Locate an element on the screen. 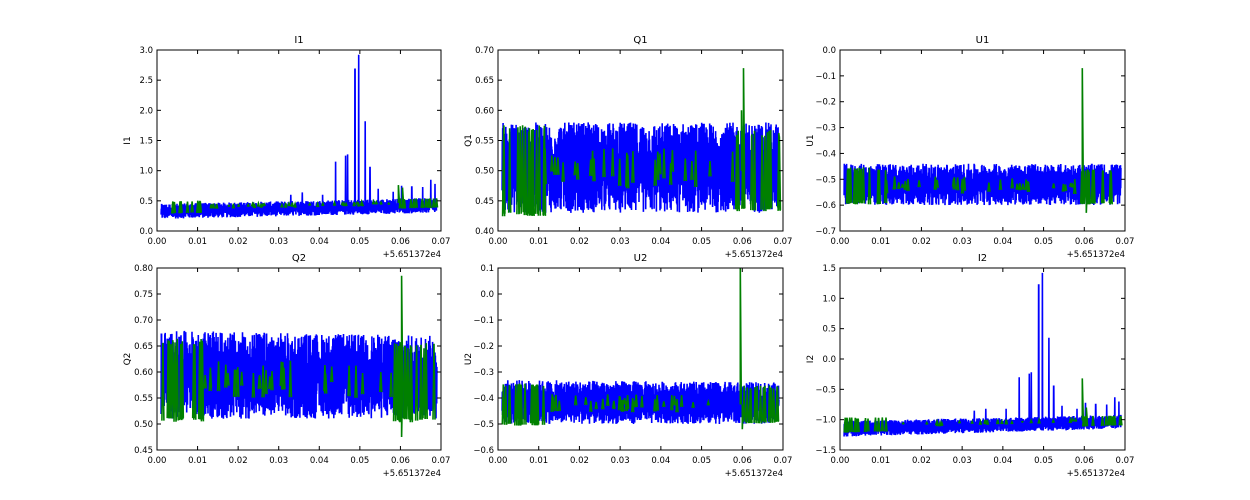 The width and height of the screenshot is (1250, 500). y-axis-label: Q1 is located at coordinates (469, 140).